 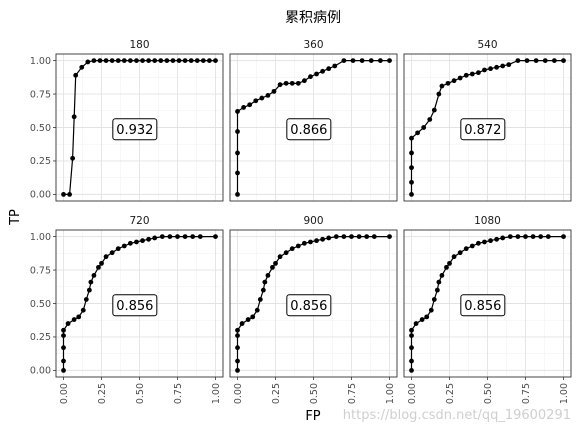 I want to click on panel-strip-label: 720, so click(x=139, y=221).